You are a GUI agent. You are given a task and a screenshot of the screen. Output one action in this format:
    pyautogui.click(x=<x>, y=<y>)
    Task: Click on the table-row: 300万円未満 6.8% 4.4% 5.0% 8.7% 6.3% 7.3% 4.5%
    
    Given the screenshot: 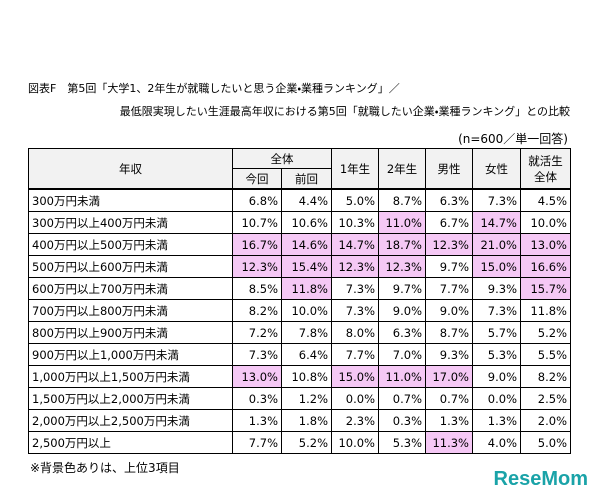 What is the action you would take?
    pyautogui.click(x=299, y=200)
    